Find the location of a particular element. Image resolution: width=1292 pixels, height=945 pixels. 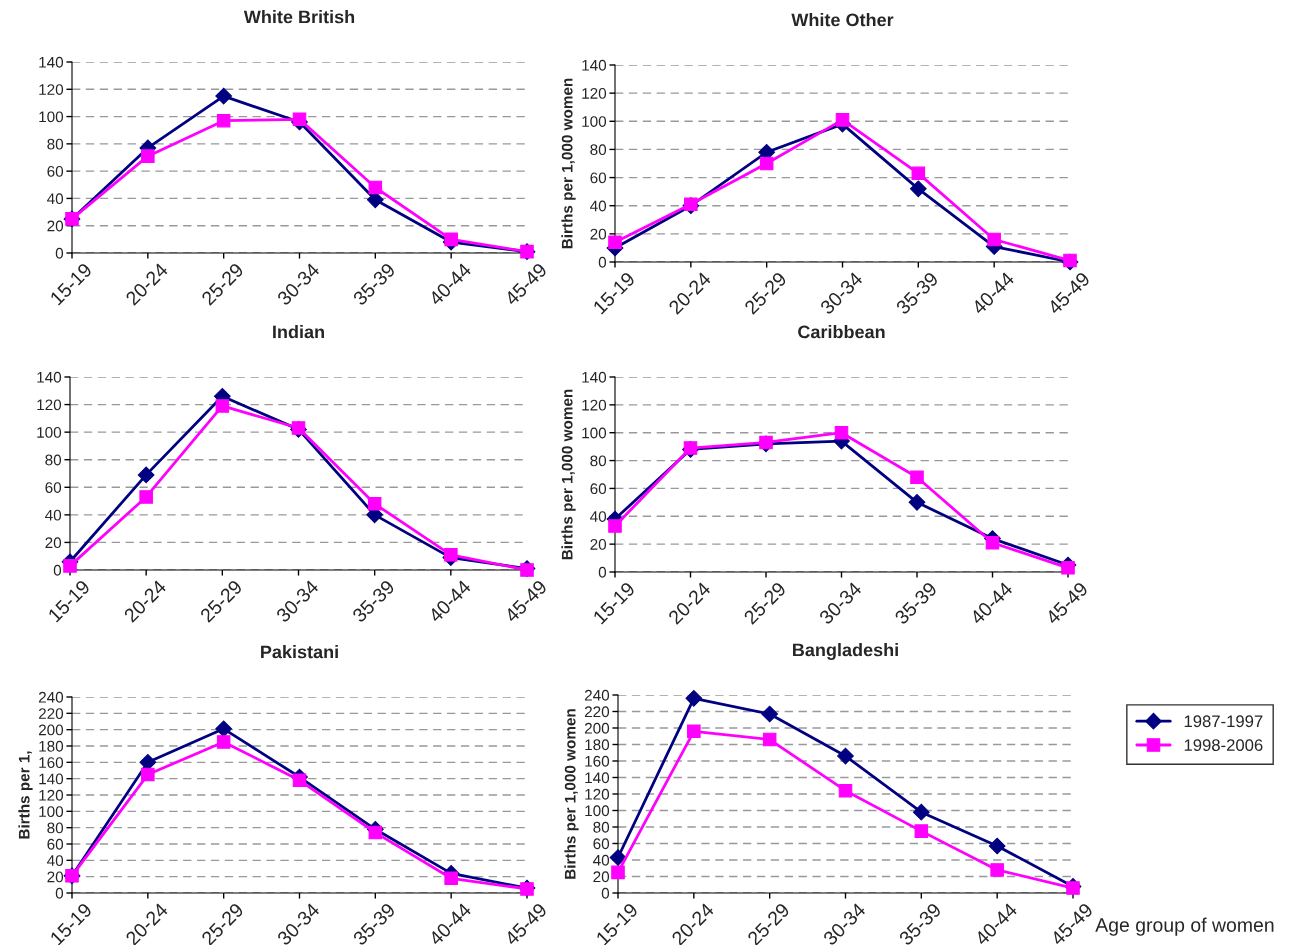

chart-title: White Other is located at coordinates (842, 20).